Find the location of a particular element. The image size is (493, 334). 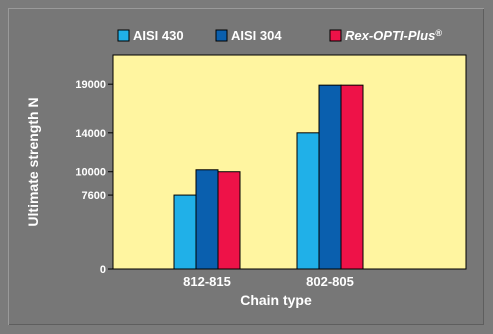

y-tick-label: 14000 is located at coordinates (90, 134).